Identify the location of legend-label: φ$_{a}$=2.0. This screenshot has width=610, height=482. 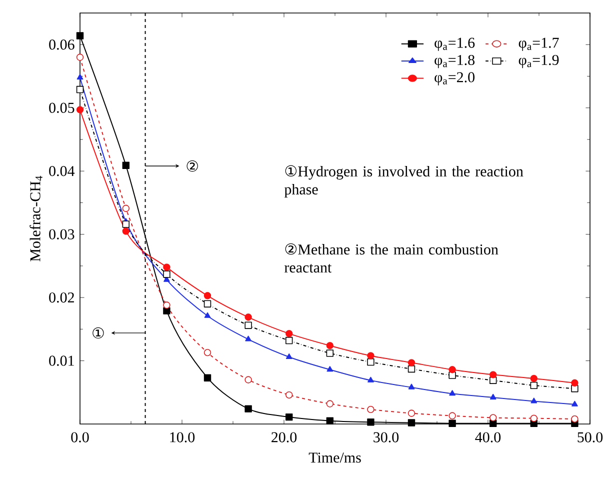
(454, 79).